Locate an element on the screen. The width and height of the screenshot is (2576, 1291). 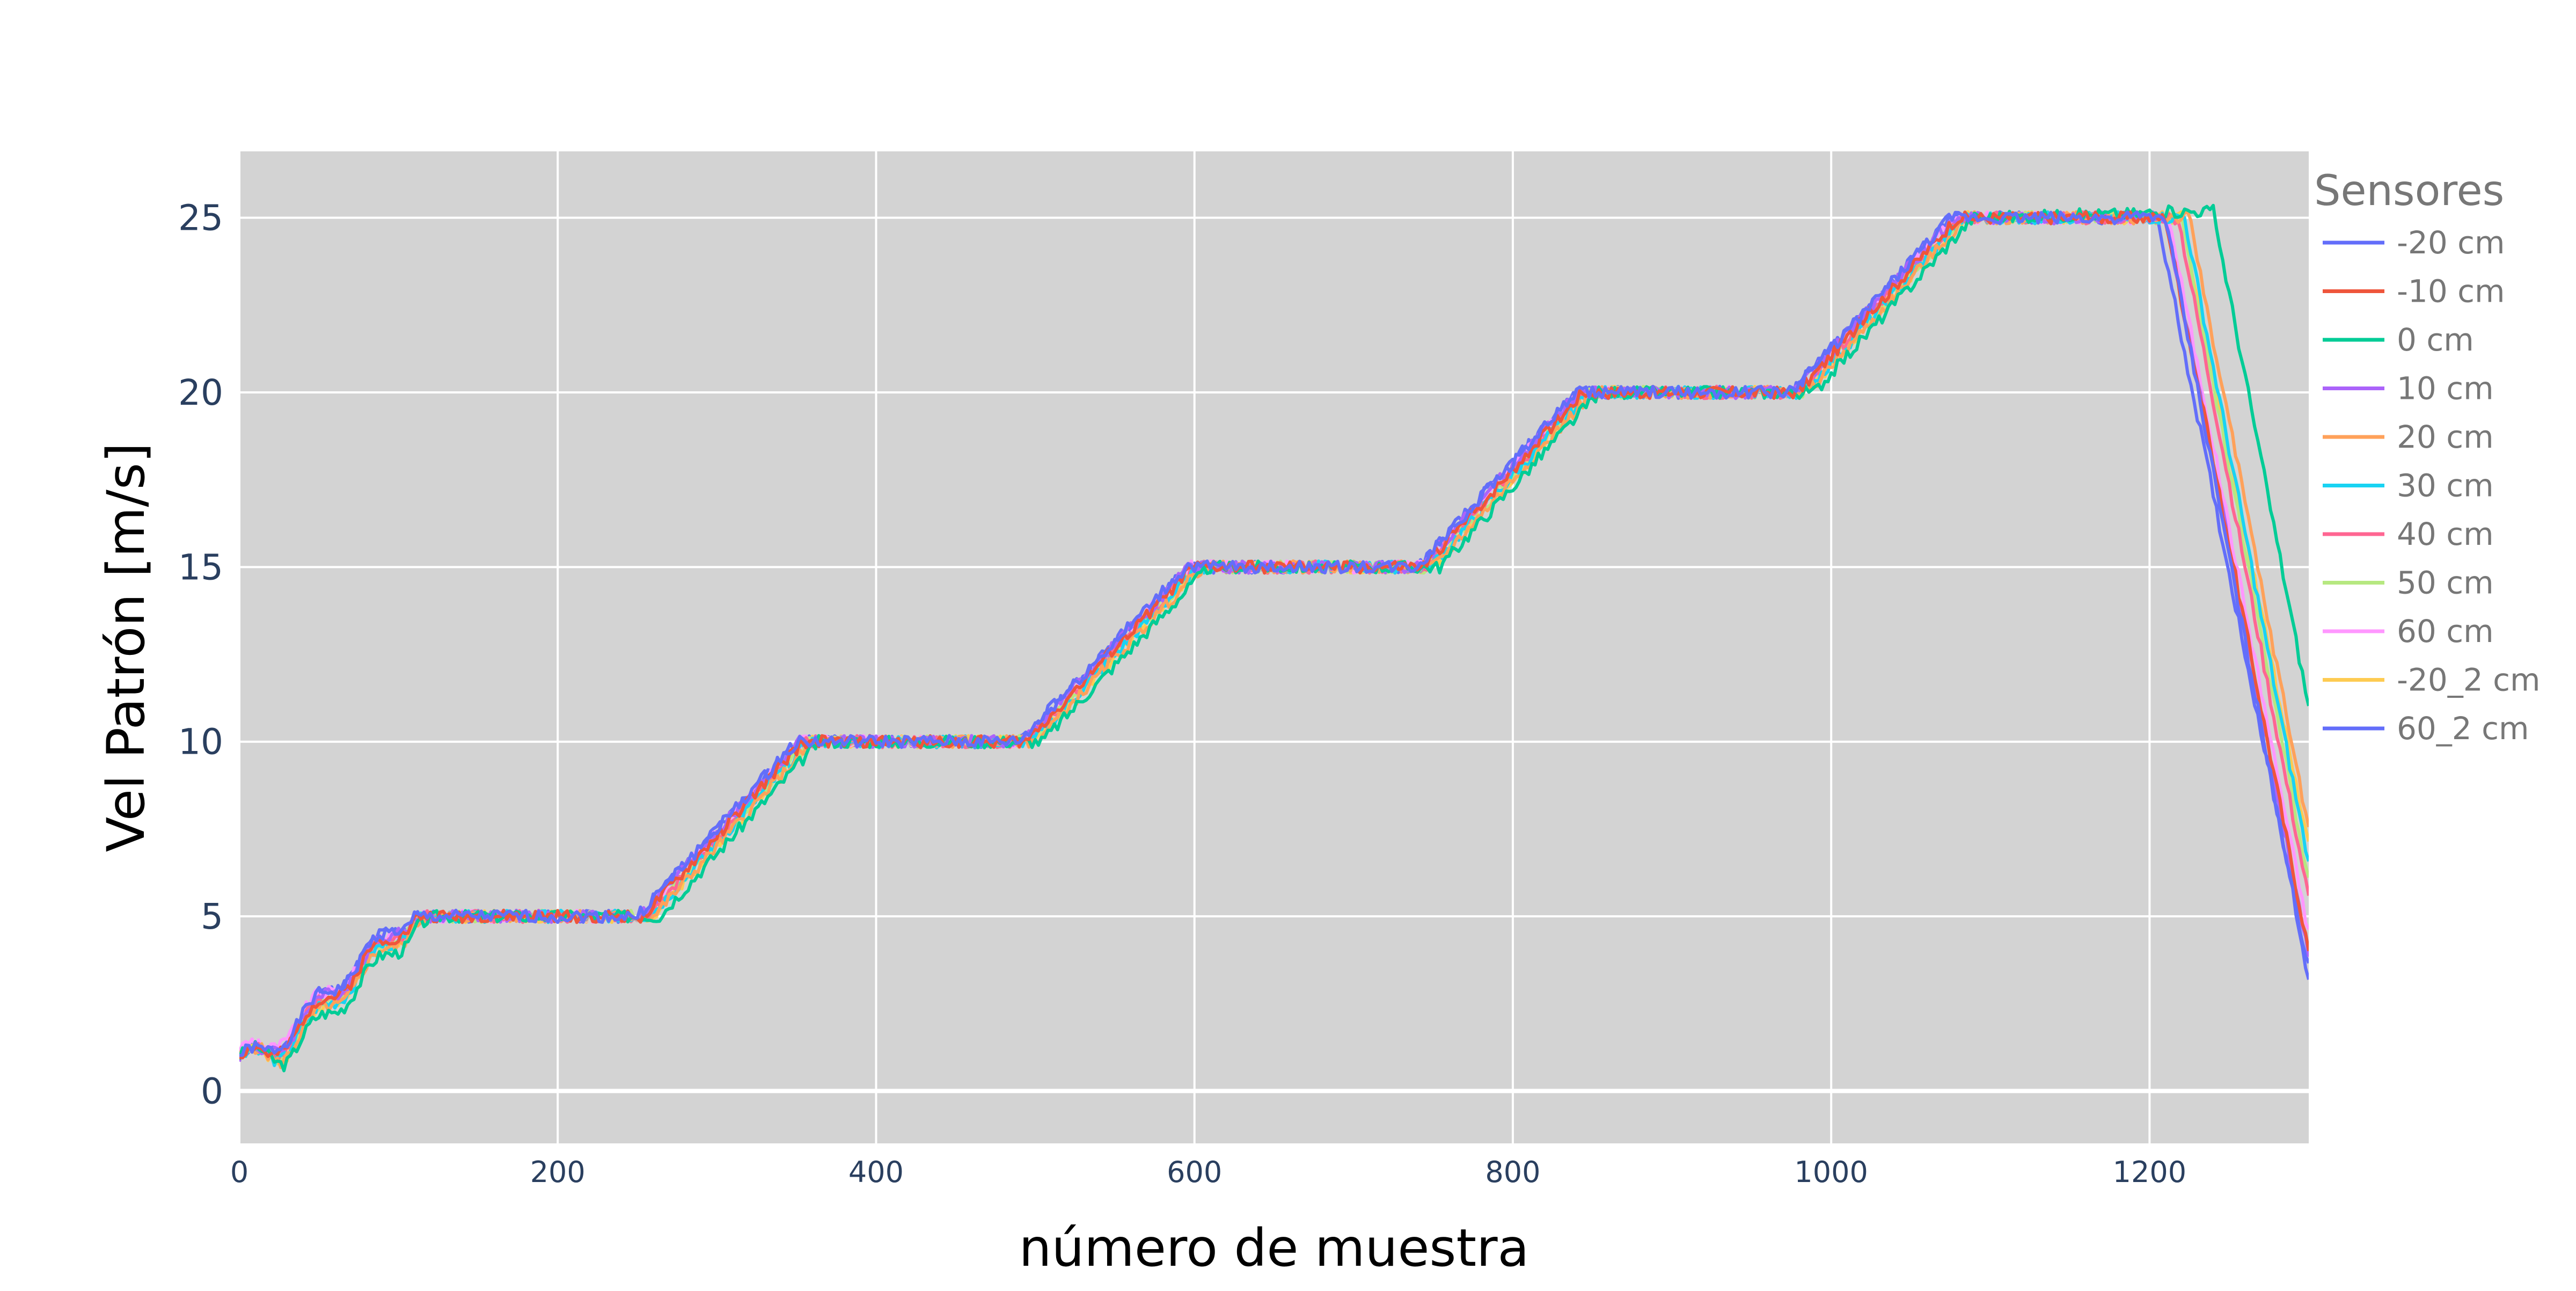
legend-label: 60_2 cm is located at coordinates (2463, 728).